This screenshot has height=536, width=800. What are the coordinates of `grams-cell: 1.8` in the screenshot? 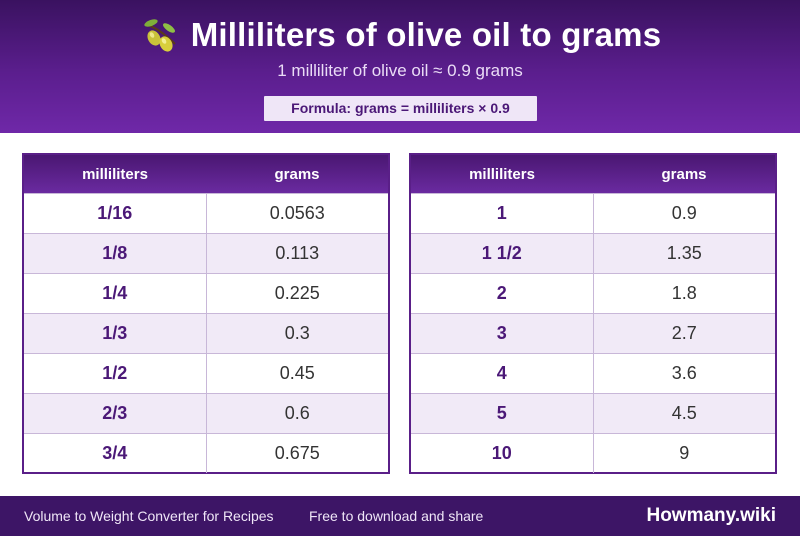 It's located at (684, 293).